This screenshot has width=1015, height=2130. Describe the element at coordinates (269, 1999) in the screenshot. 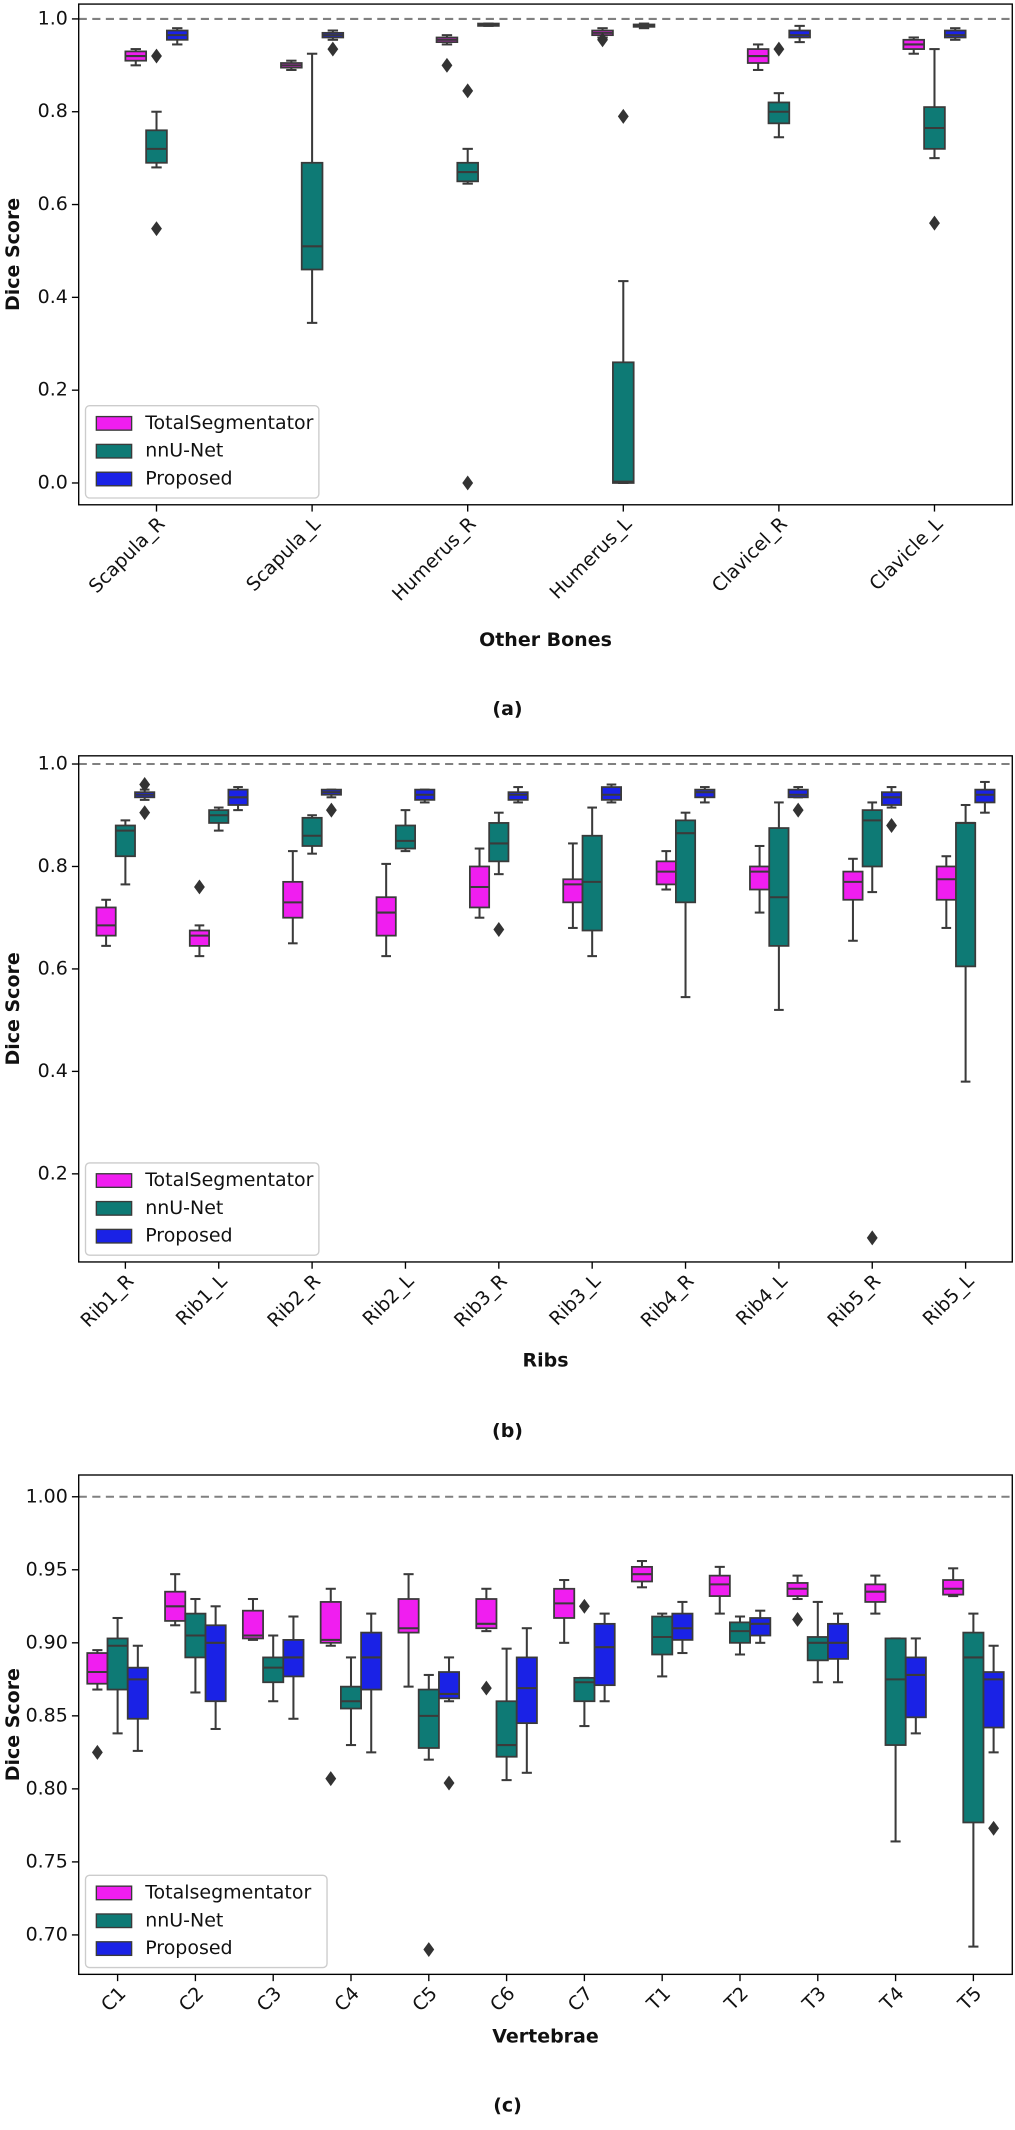

I see `x-tick-label: C3` at that location.